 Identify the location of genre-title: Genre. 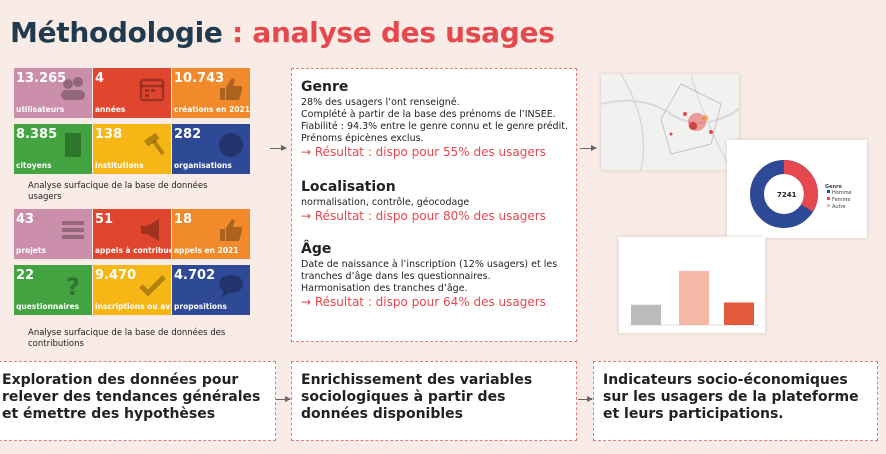
(325, 87).